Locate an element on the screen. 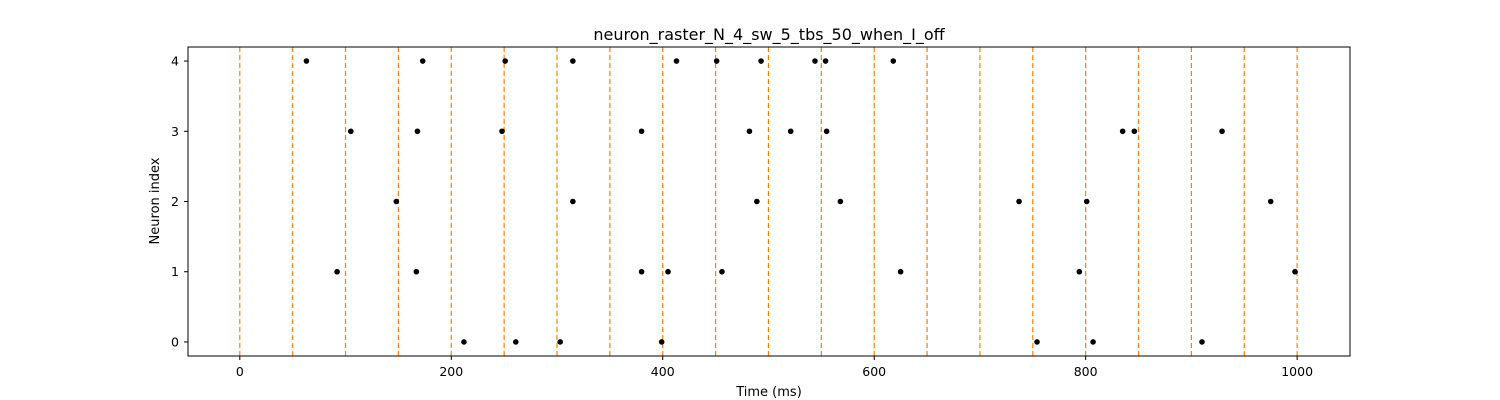 This screenshot has height=400, width=1500. x-axis-ticks: 0 200 400 600 800 1000 is located at coordinates (774, 367).